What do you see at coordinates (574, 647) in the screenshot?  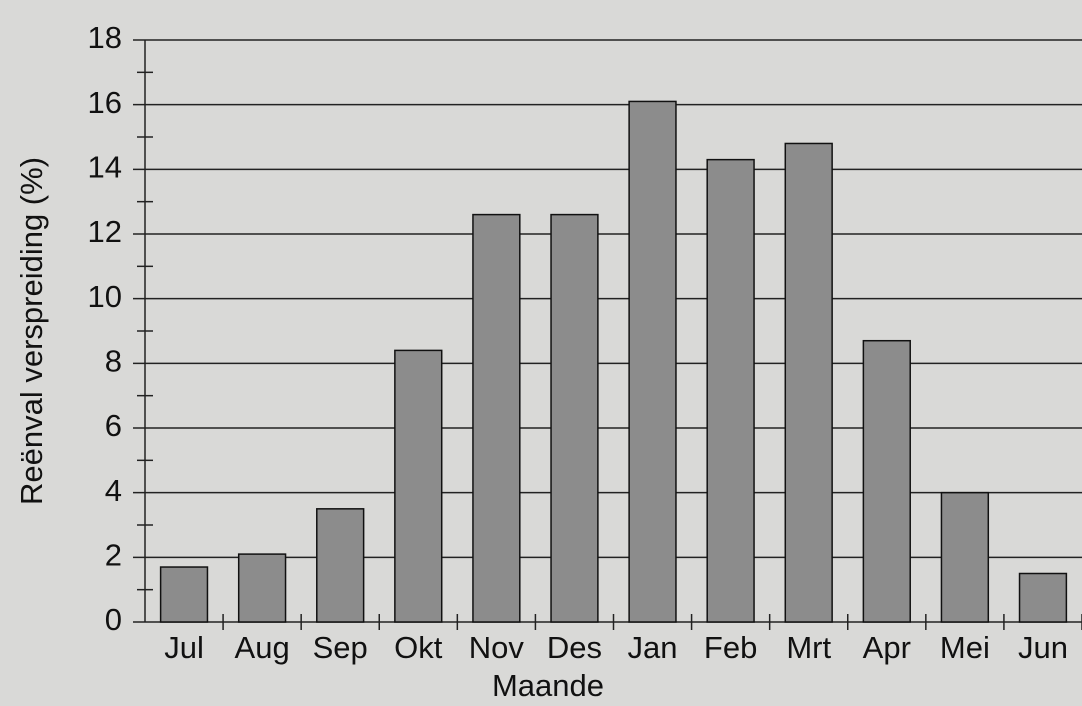 I see `x-tick-label: Des` at bounding box center [574, 647].